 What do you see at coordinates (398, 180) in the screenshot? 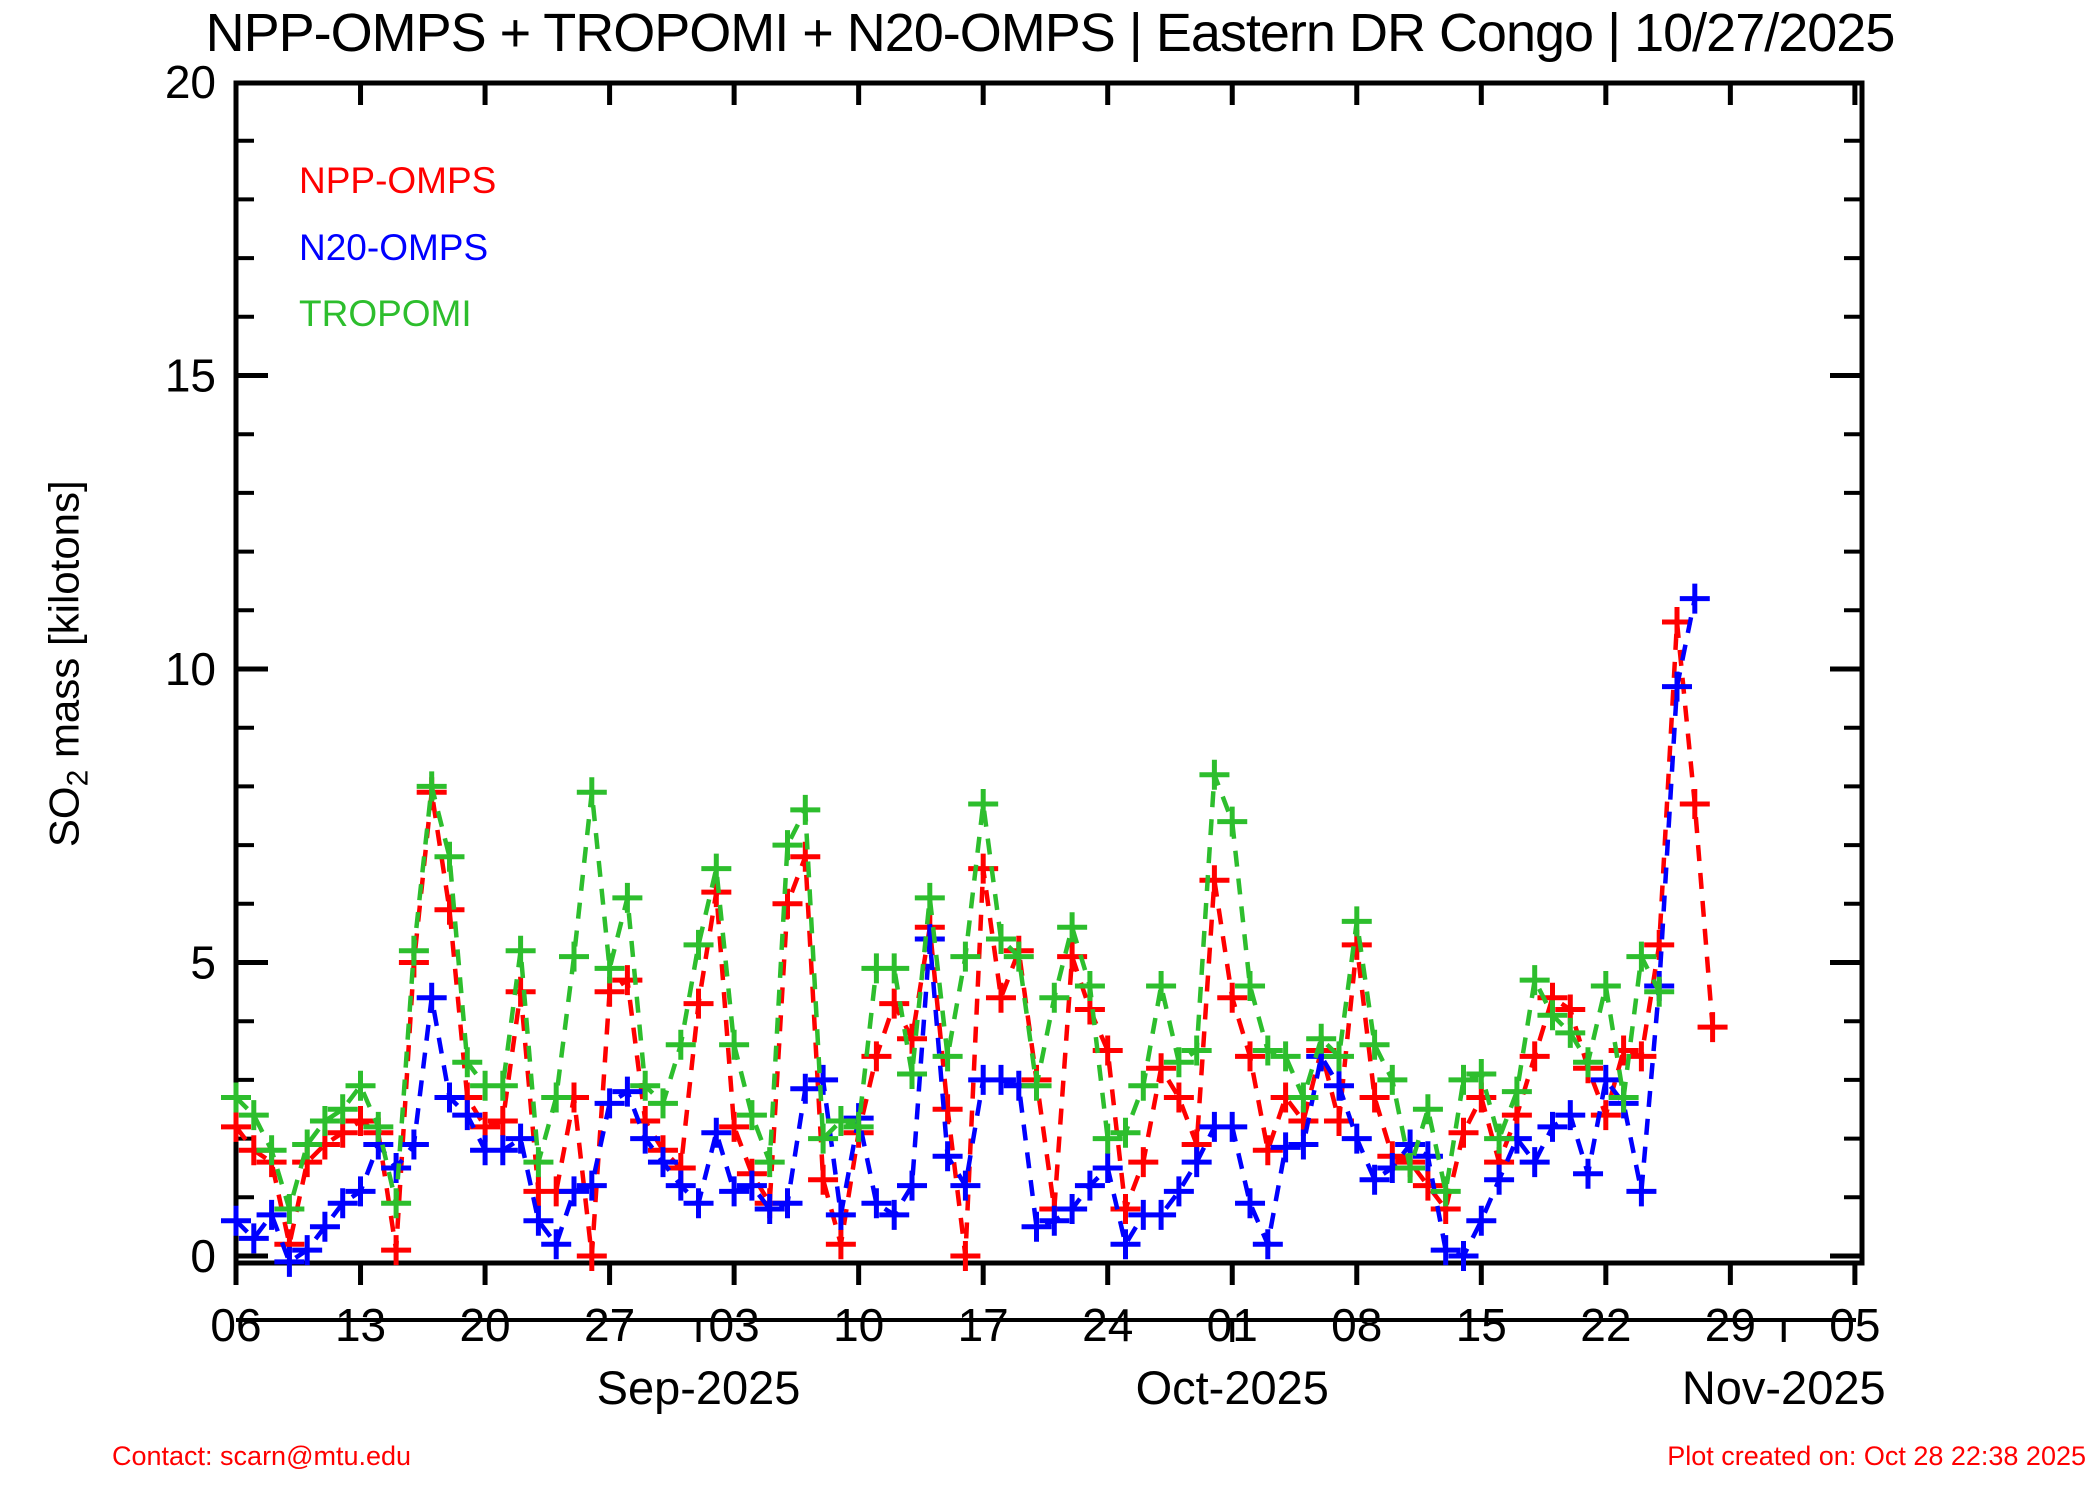
I see `legend-item-npp-omps: NPP-OMPS` at bounding box center [398, 180].